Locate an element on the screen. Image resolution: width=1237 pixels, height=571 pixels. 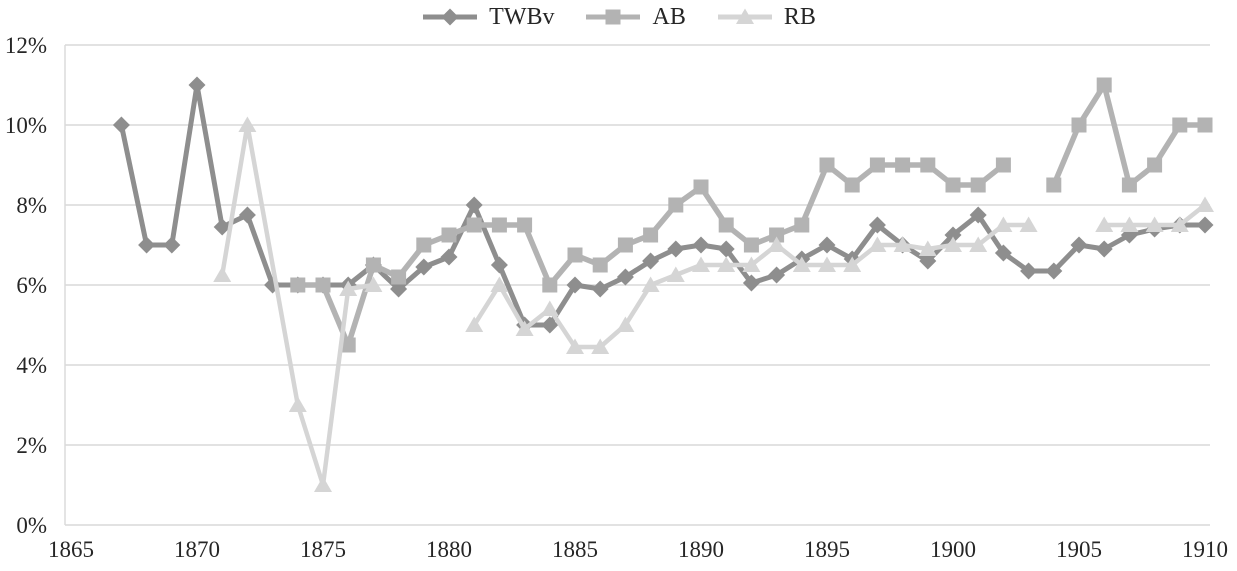
legend-item-ab: AB is located at coordinates (635, 17).